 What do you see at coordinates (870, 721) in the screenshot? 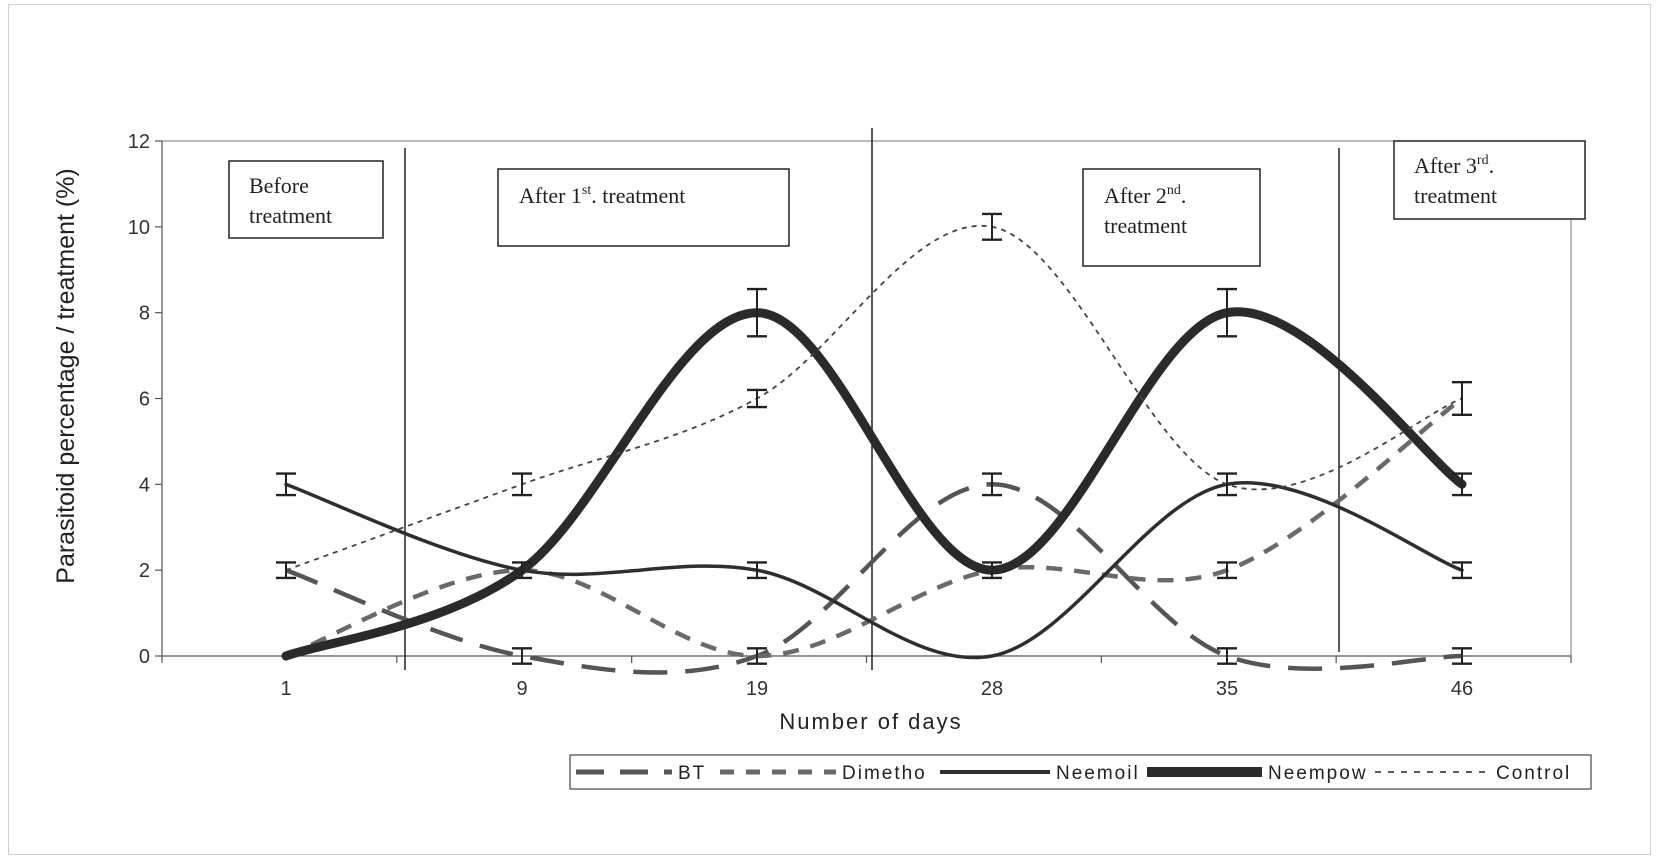
I see `x-axis-title: Number of days` at bounding box center [870, 721].